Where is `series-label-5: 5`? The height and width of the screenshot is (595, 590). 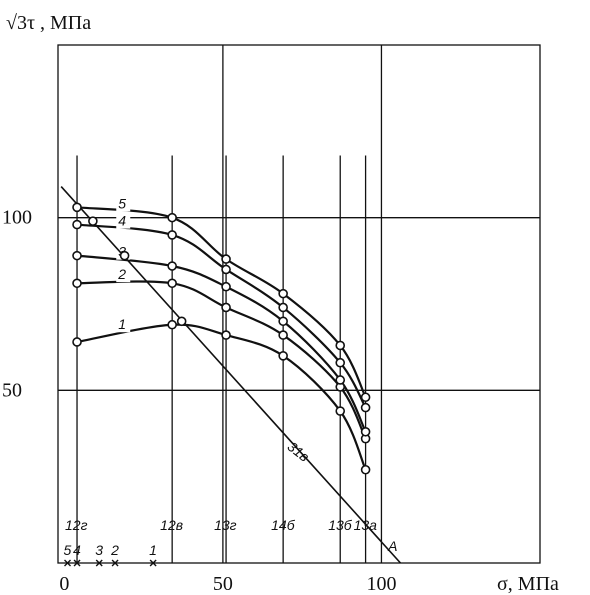
series-label-5: 5 is located at coordinates (122, 203).